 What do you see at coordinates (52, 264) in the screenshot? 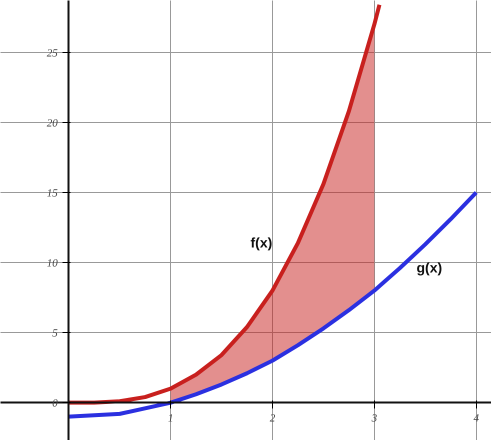
I see `y-tick-label: 10` at bounding box center [52, 264].